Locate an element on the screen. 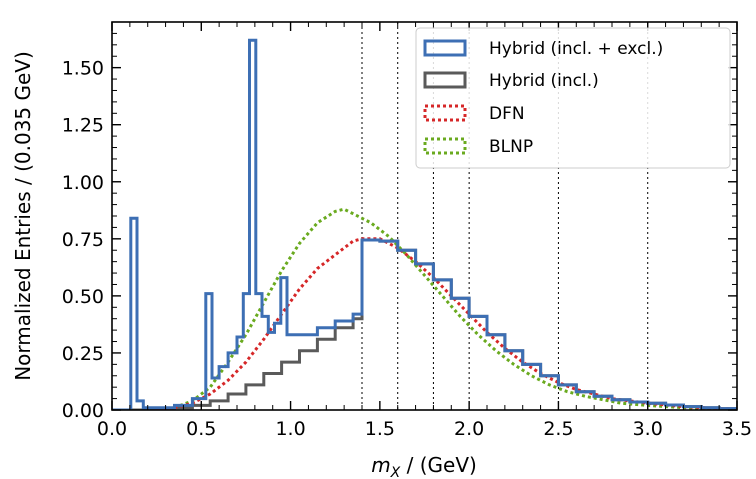 This screenshot has width=756, height=479. y-axis-label: Normalized Entries / (0.035 GeV) is located at coordinates (23, 216).